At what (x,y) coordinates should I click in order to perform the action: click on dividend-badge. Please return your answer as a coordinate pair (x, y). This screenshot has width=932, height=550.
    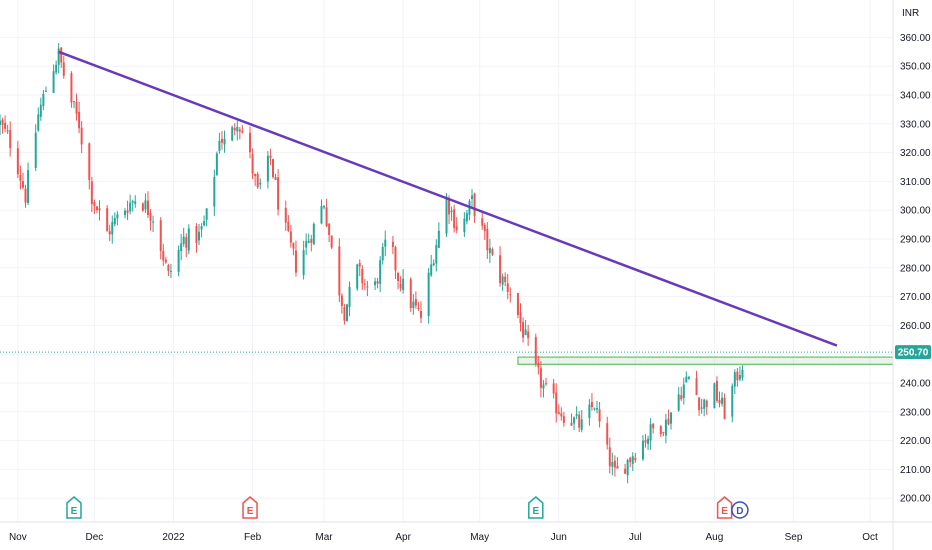
    Looking at the image, I should click on (740, 510).